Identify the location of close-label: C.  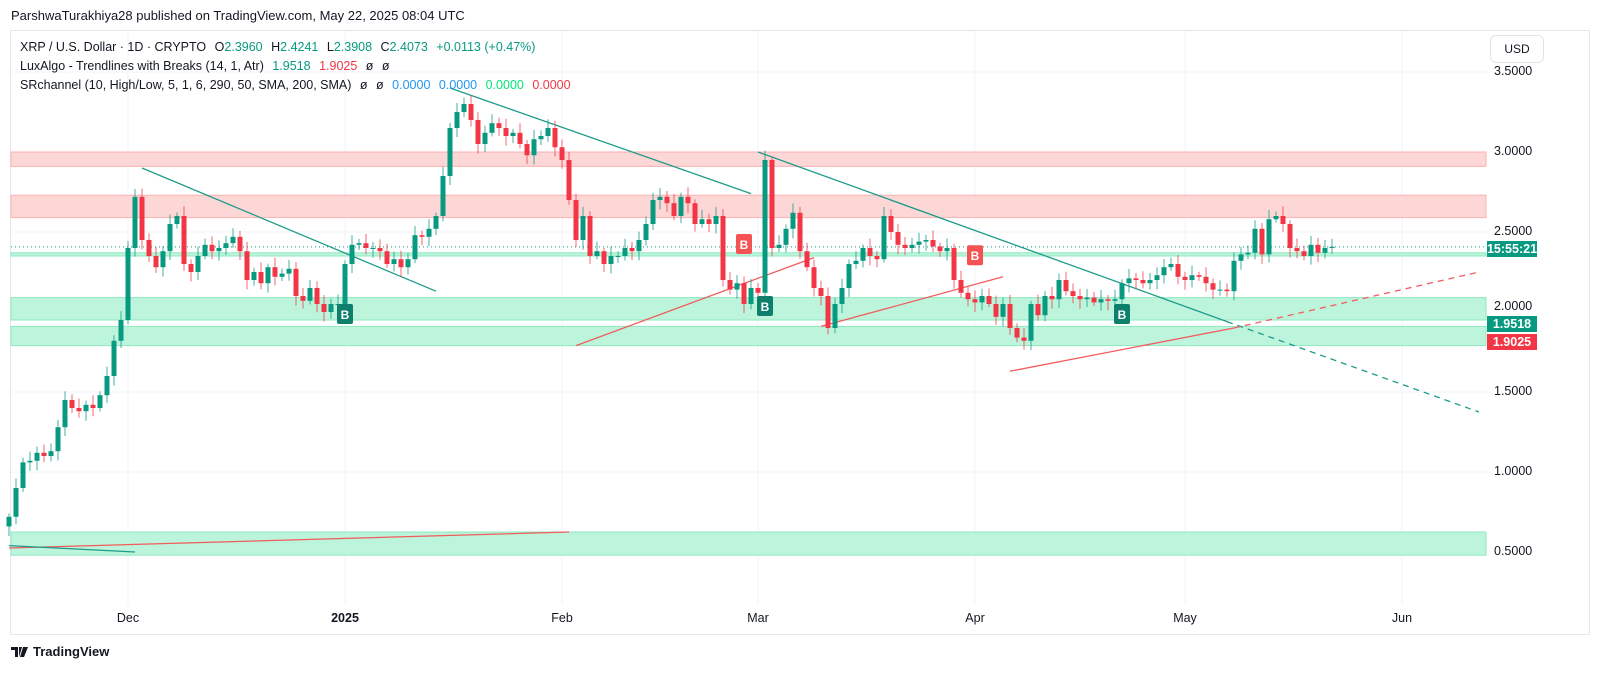
(385, 47).